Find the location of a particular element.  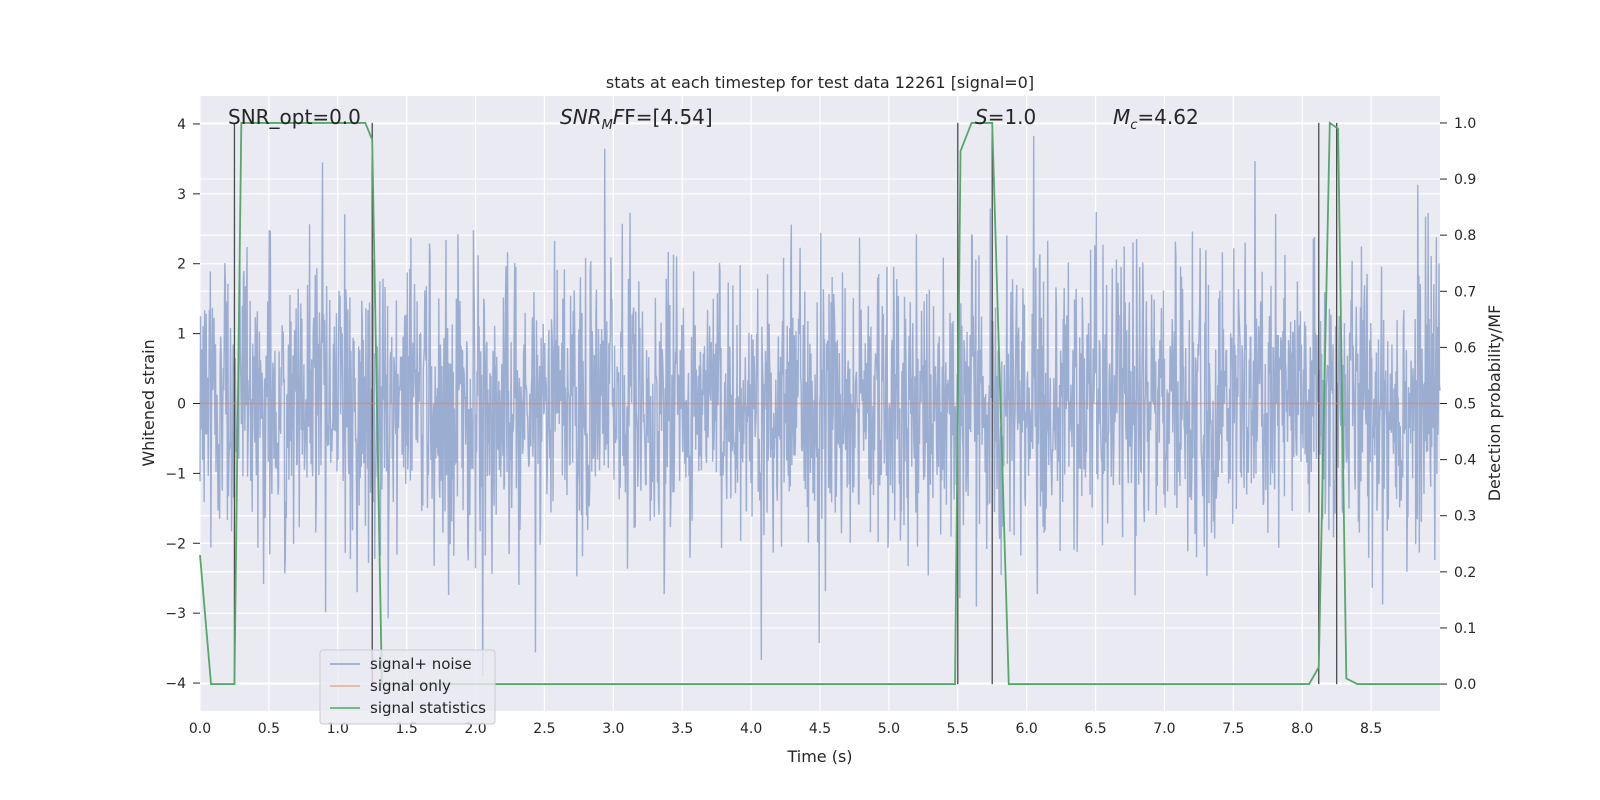

left-tick-label-6: 2 is located at coordinates (181, 265).